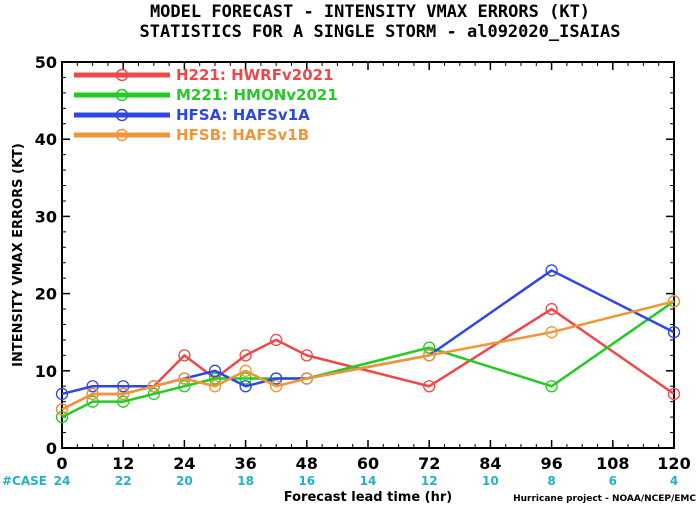 This screenshot has height=511, width=700. Describe the element at coordinates (551, 481) in the screenshot. I see `case-count: 8` at that location.